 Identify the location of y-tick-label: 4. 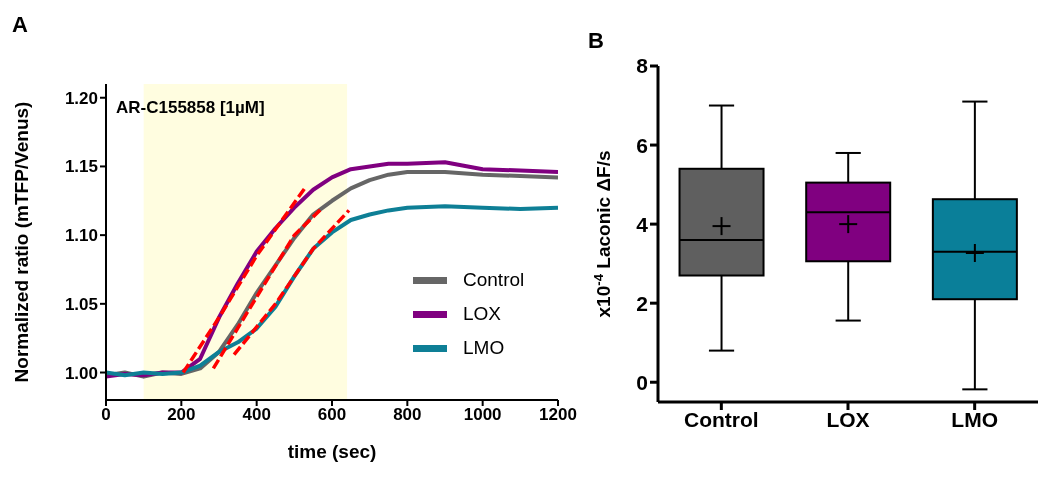
(642, 224).